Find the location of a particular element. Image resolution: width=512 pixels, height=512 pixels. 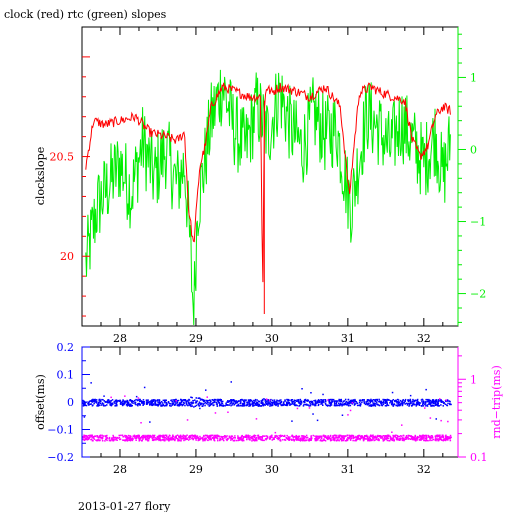

x-tick-label: 28 is located at coordinates (120, 469).